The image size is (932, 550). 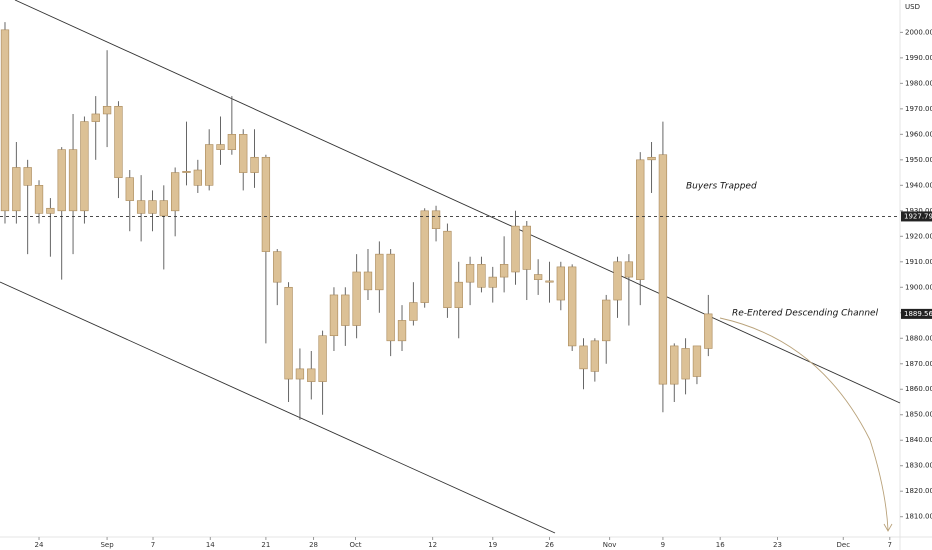 What do you see at coordinates (918, 134) in the screenshot?
I see `y-tick-label: 1960.000` at bounding box center [918, 134].